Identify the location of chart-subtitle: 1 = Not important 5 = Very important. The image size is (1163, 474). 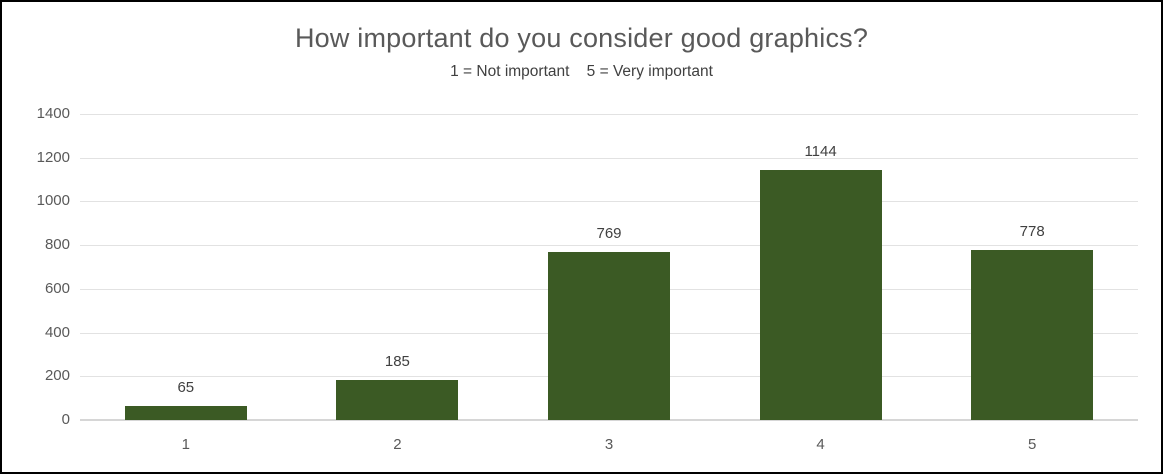
(581, 71).